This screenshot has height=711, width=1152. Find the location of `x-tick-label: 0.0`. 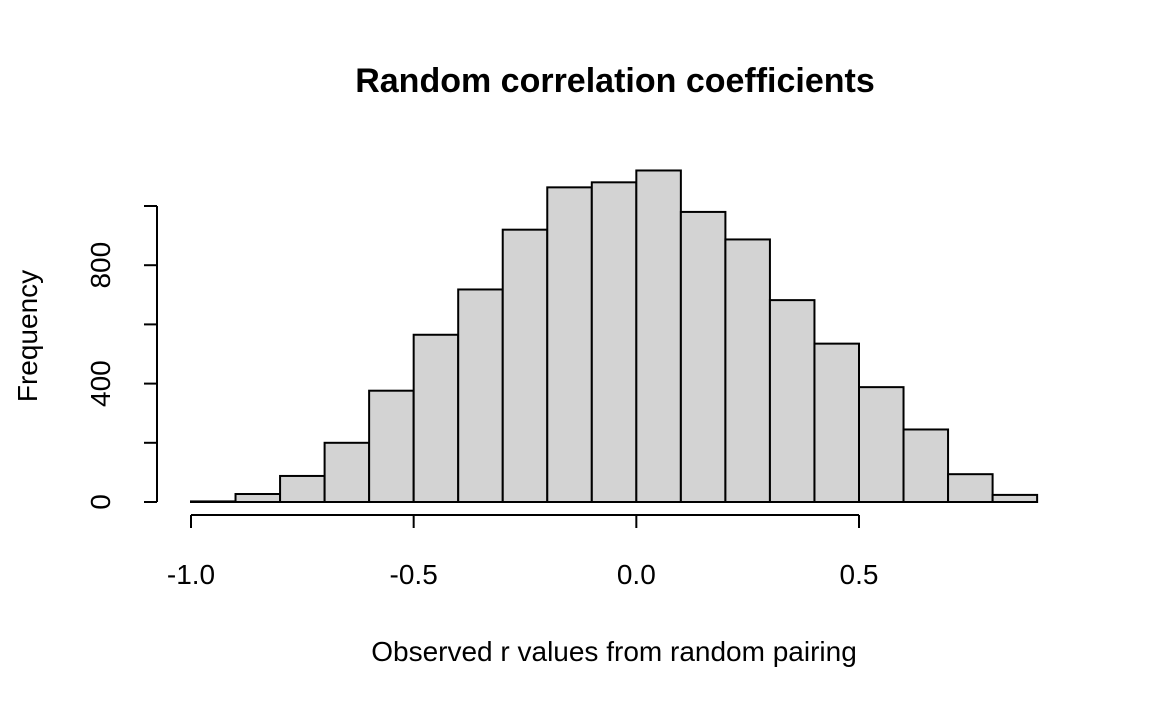

x-tick-label: 0.0 is located at coordinates (636, 574).